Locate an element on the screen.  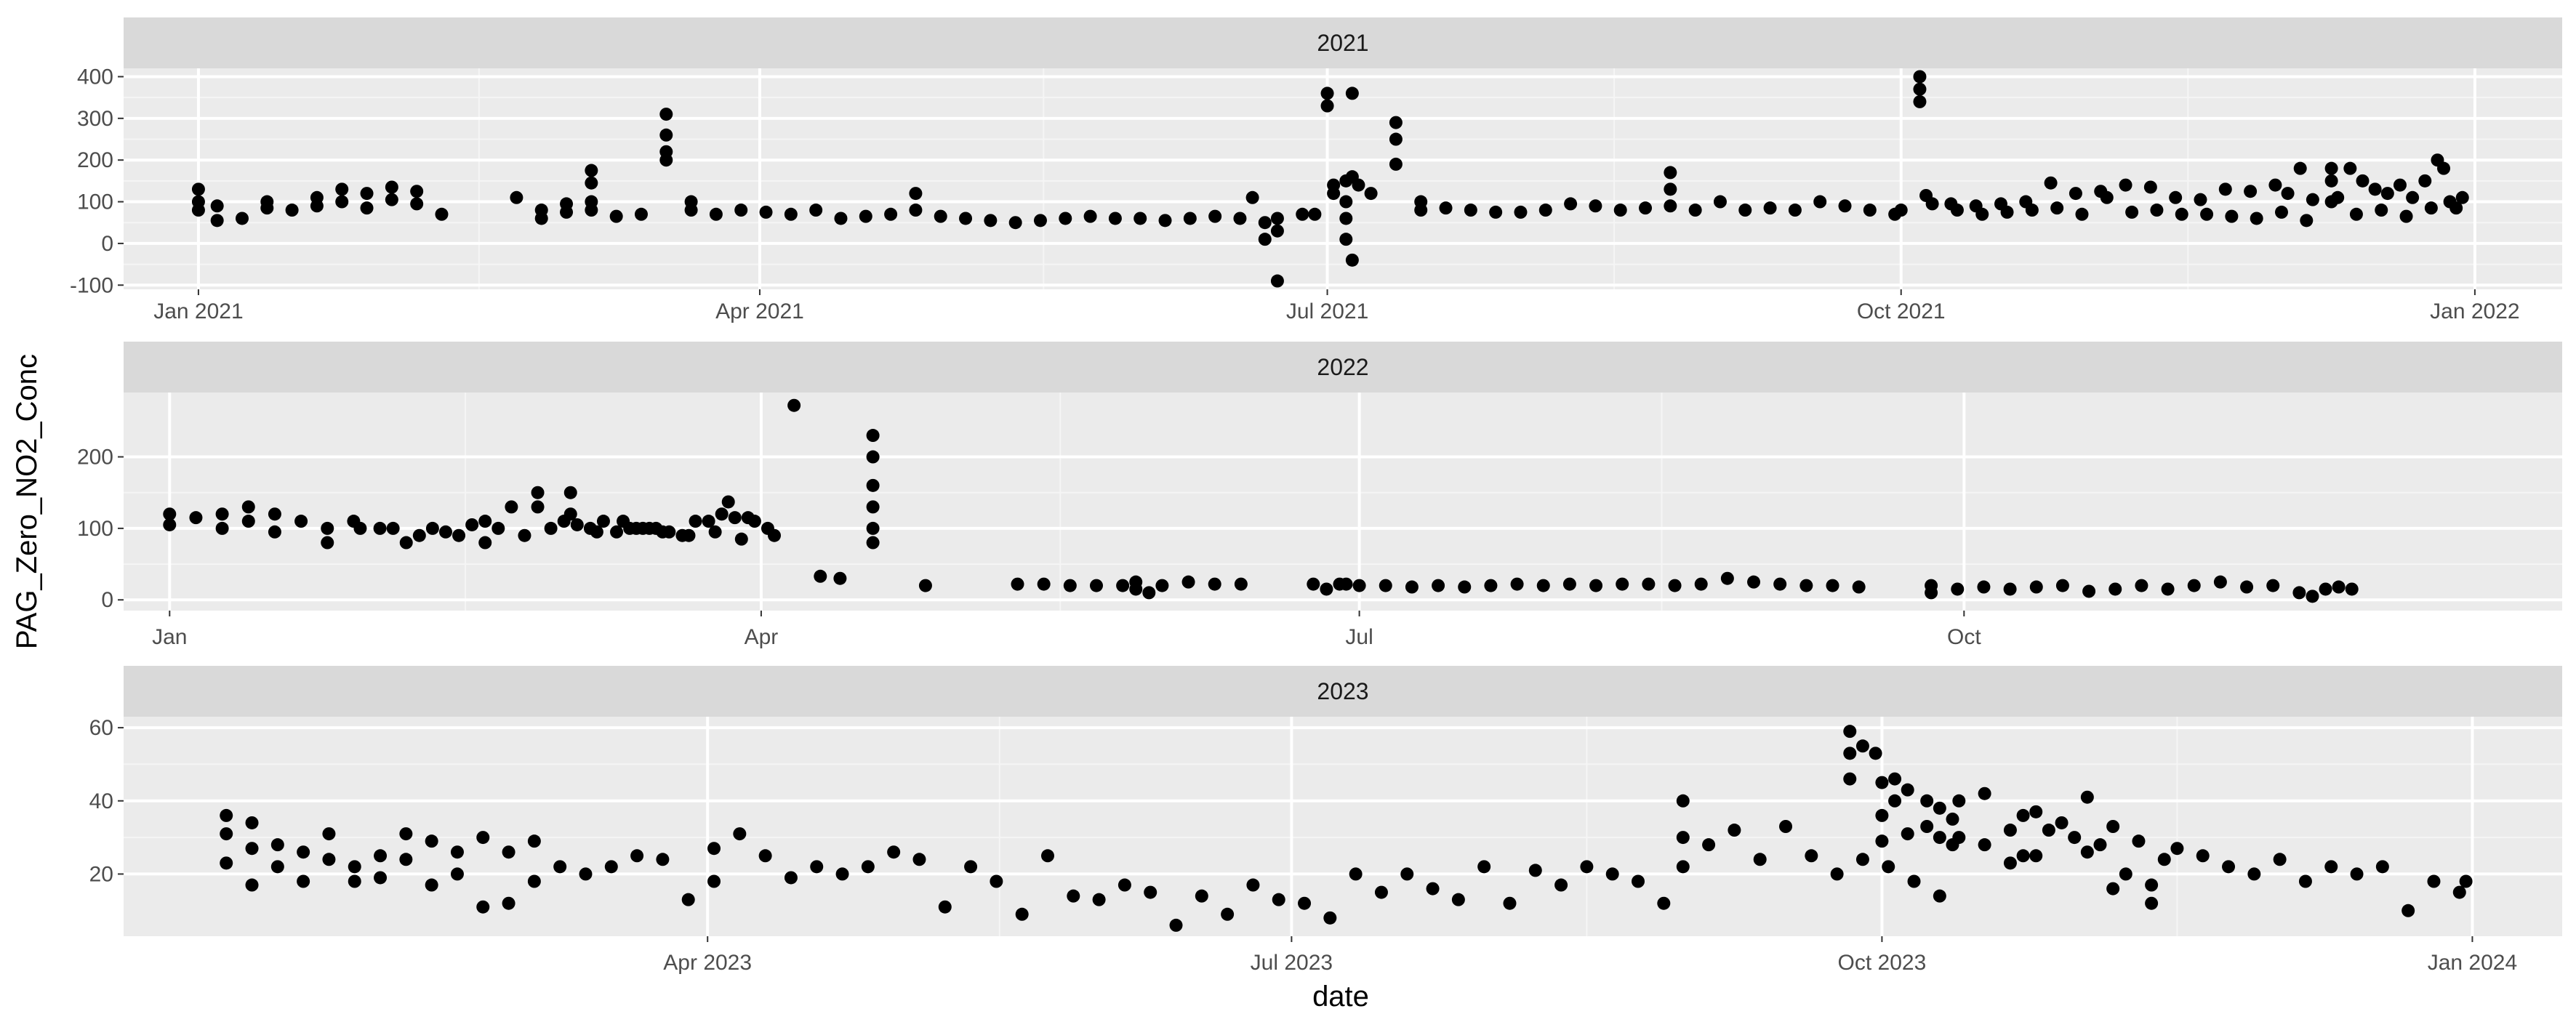
x-axis-title: date is located at coordinates (1340, 997).